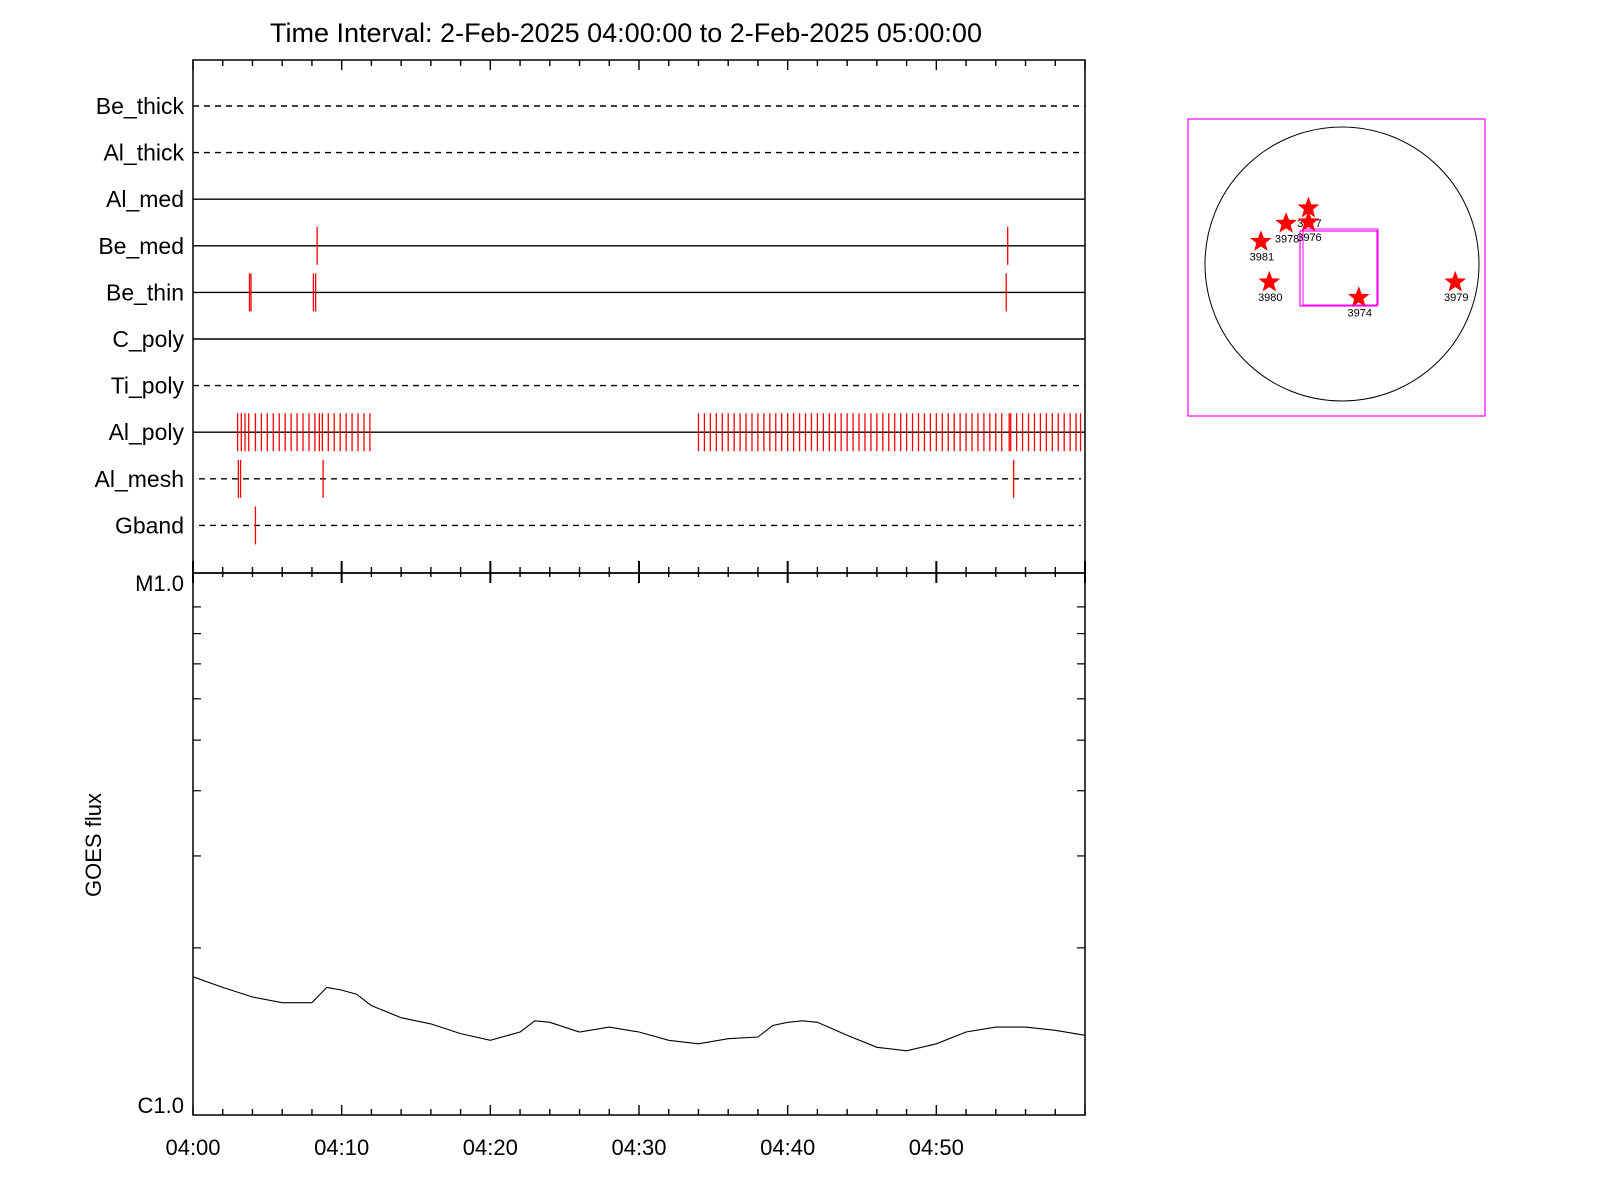 The image size is (1600, 1200). Describe the element at coordinates (145, 292) in the screenshot. I see `row-label: Be_thin` at that location.